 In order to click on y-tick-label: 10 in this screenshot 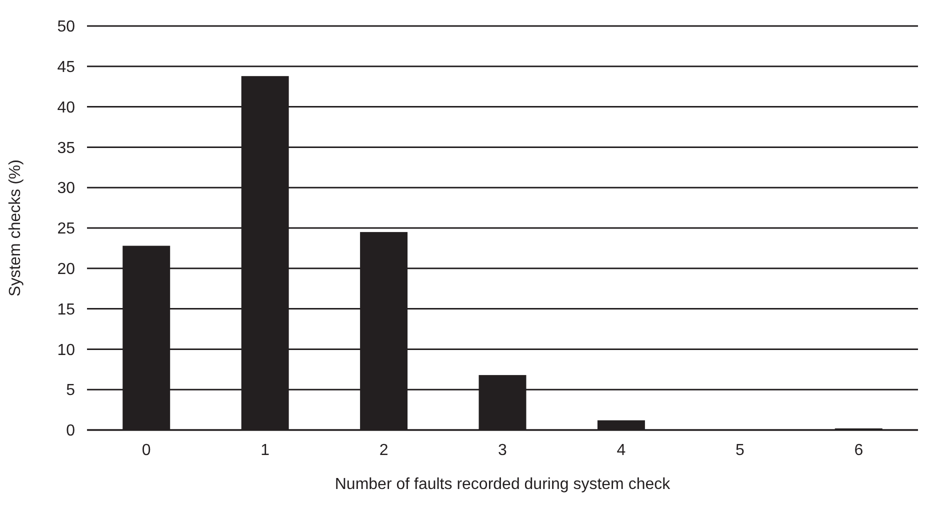, I will do `click(66, 350)`.